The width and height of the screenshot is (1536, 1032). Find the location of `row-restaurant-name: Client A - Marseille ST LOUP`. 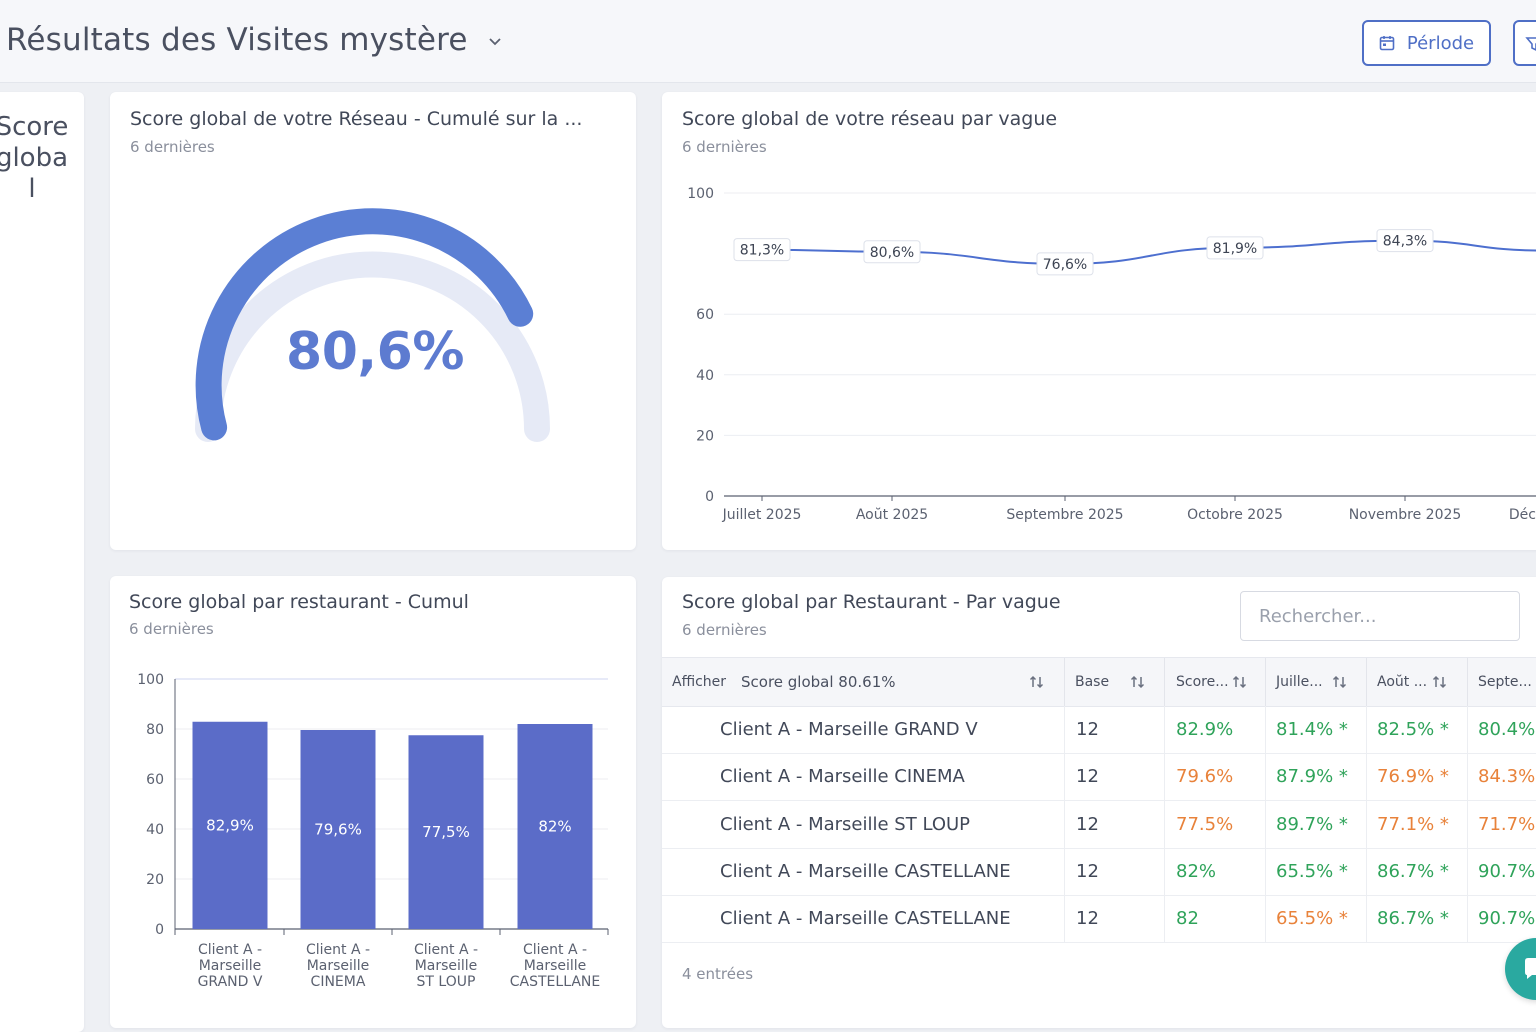

row-restaurant-name: Client A - Marseille ST LOUP is located at coordinates (845, 824).